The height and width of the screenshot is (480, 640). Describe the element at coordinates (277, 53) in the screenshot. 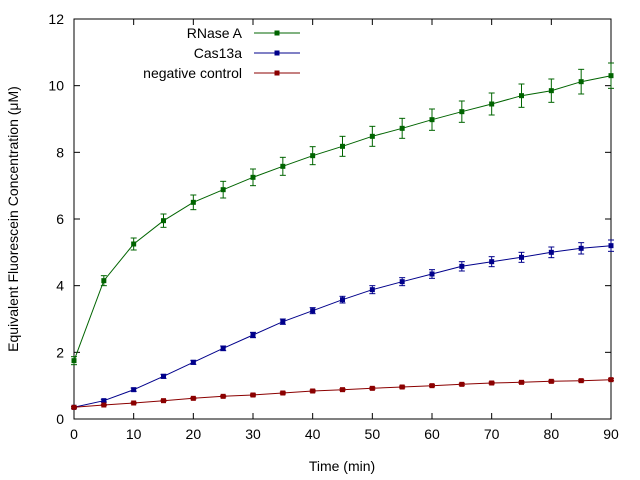

I see `legend-marker-cas13a` at that location.